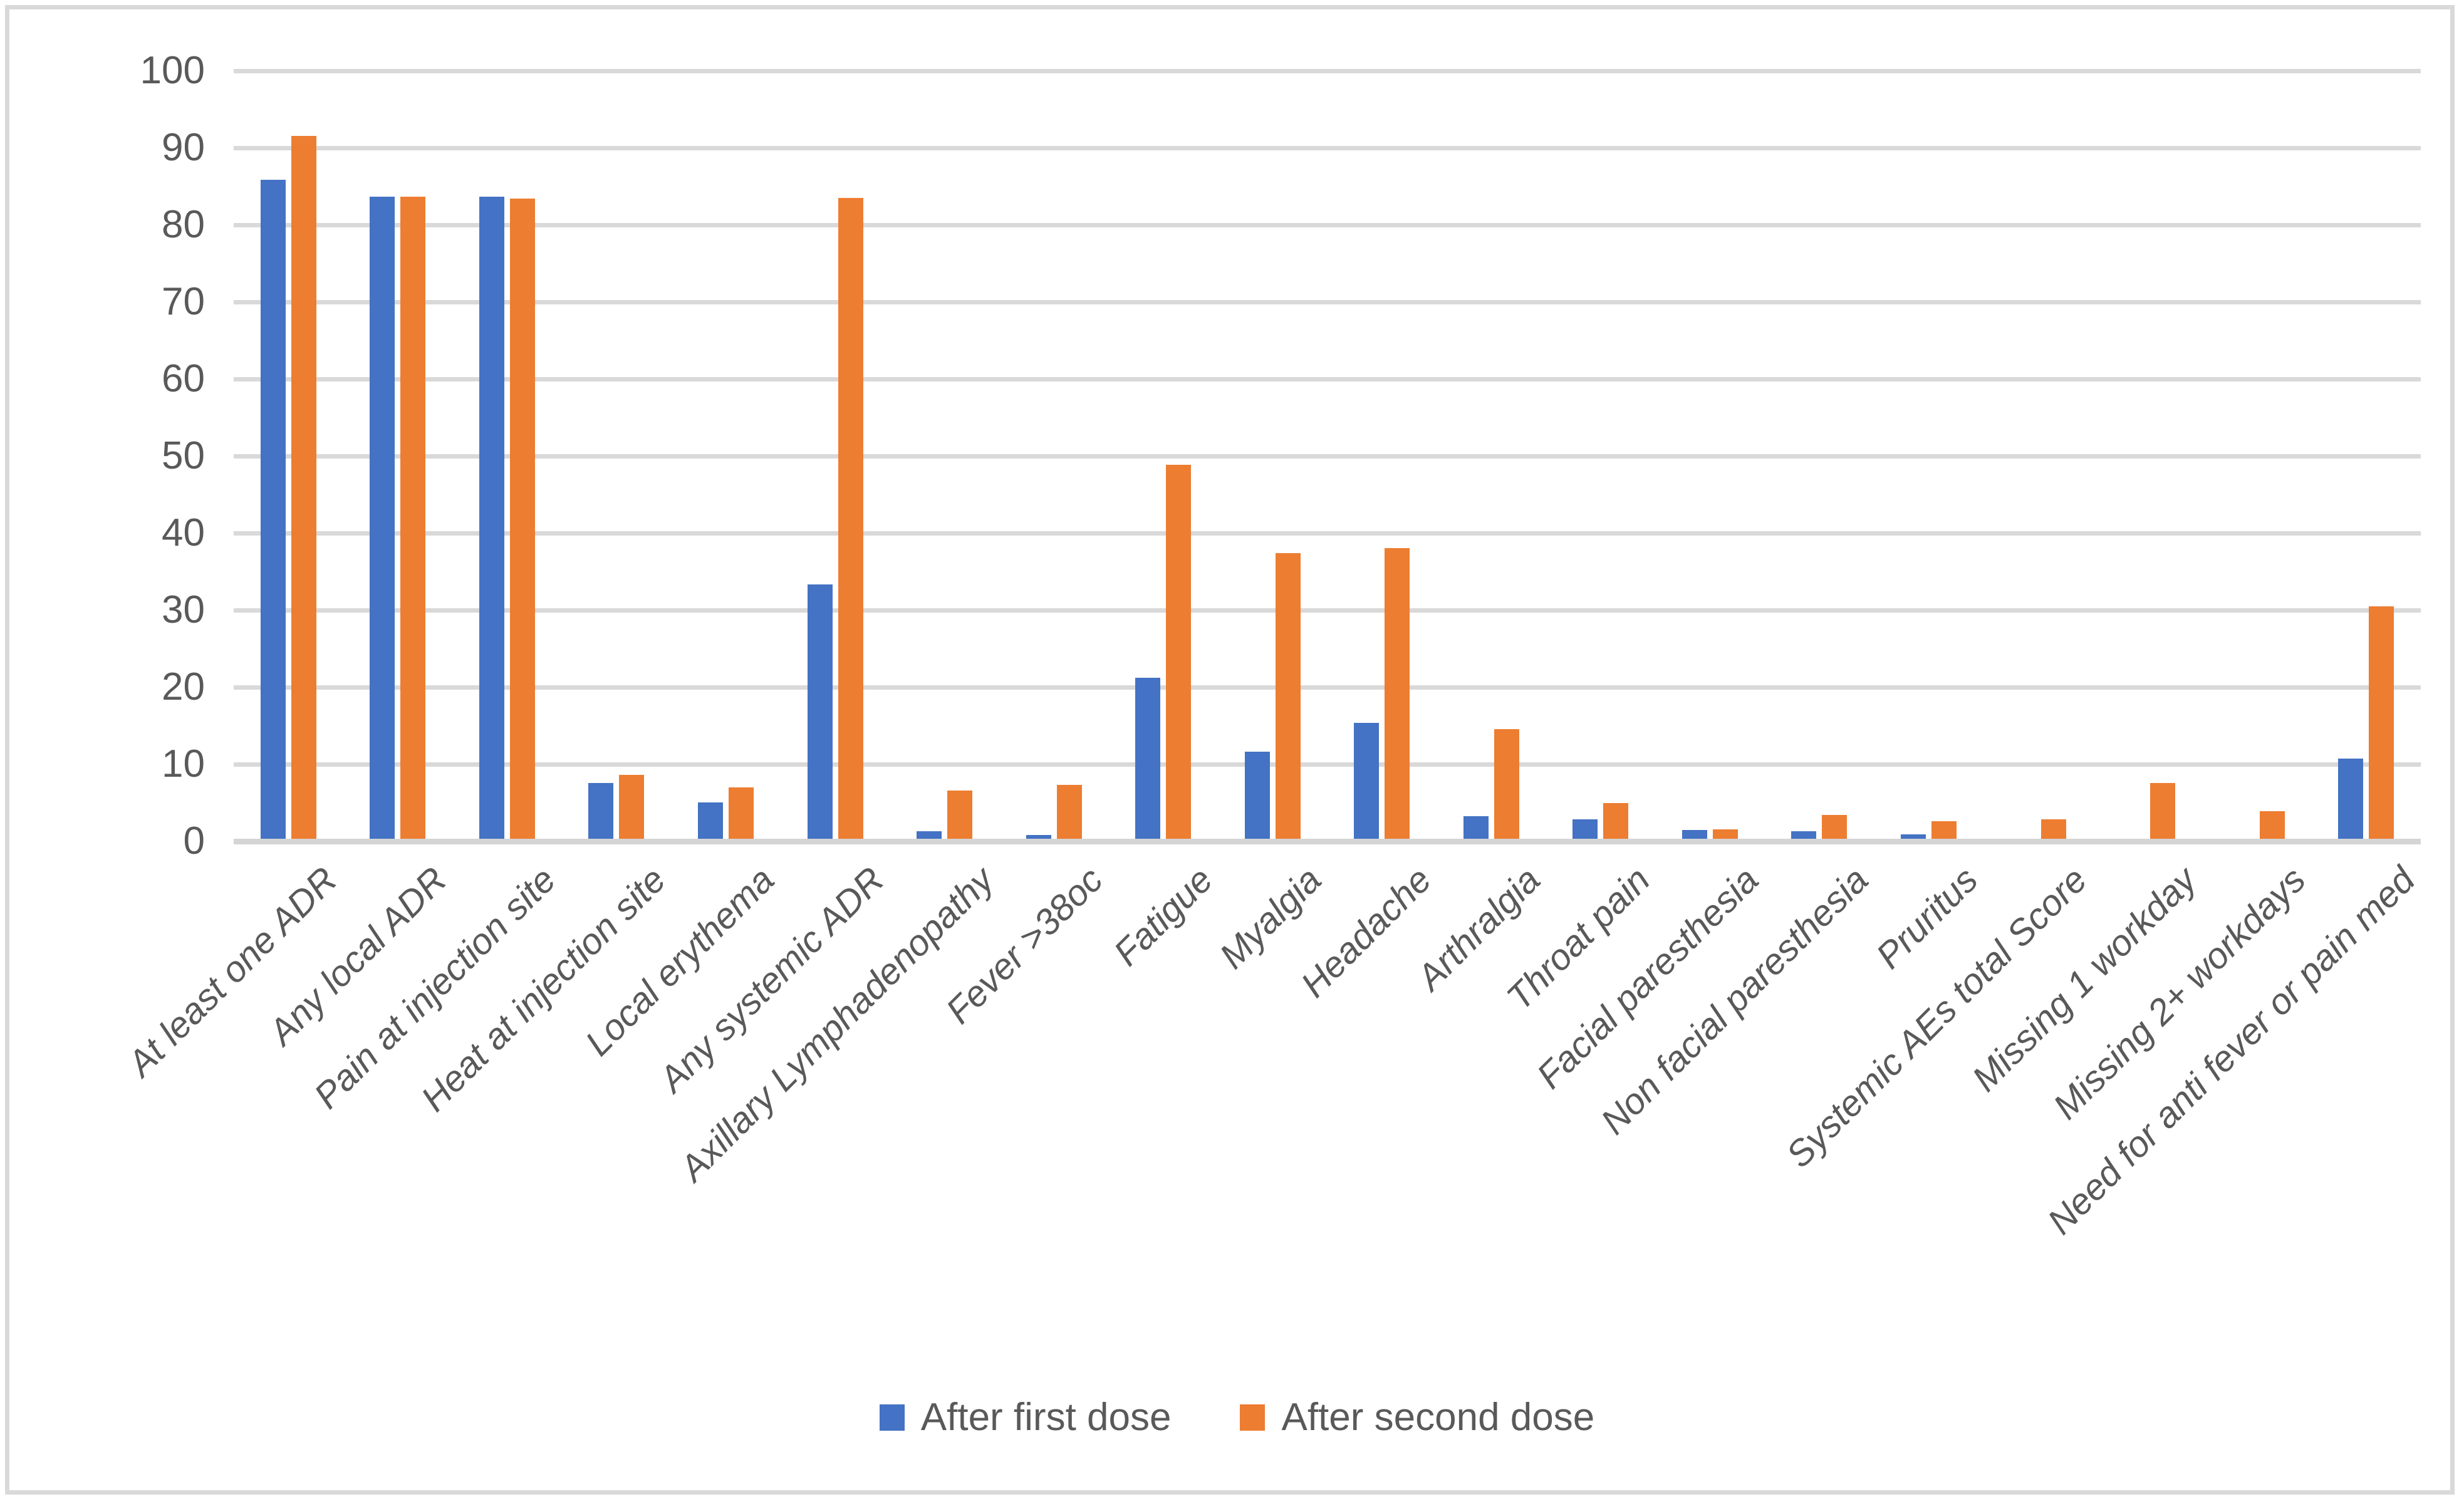 The height and width of the screenshot is (1504, 2464). Describe the element at coordinates (1162, 917) in the screenshot. I see `x-category-label-8: Fatigue` at that location.